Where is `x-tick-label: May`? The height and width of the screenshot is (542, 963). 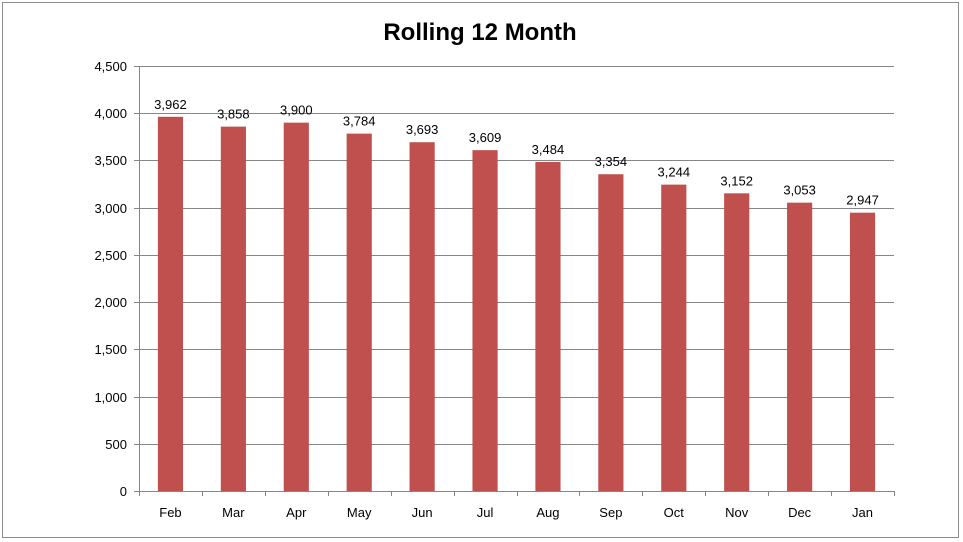
x-tick-label: May is located at coordinates (359, 512).